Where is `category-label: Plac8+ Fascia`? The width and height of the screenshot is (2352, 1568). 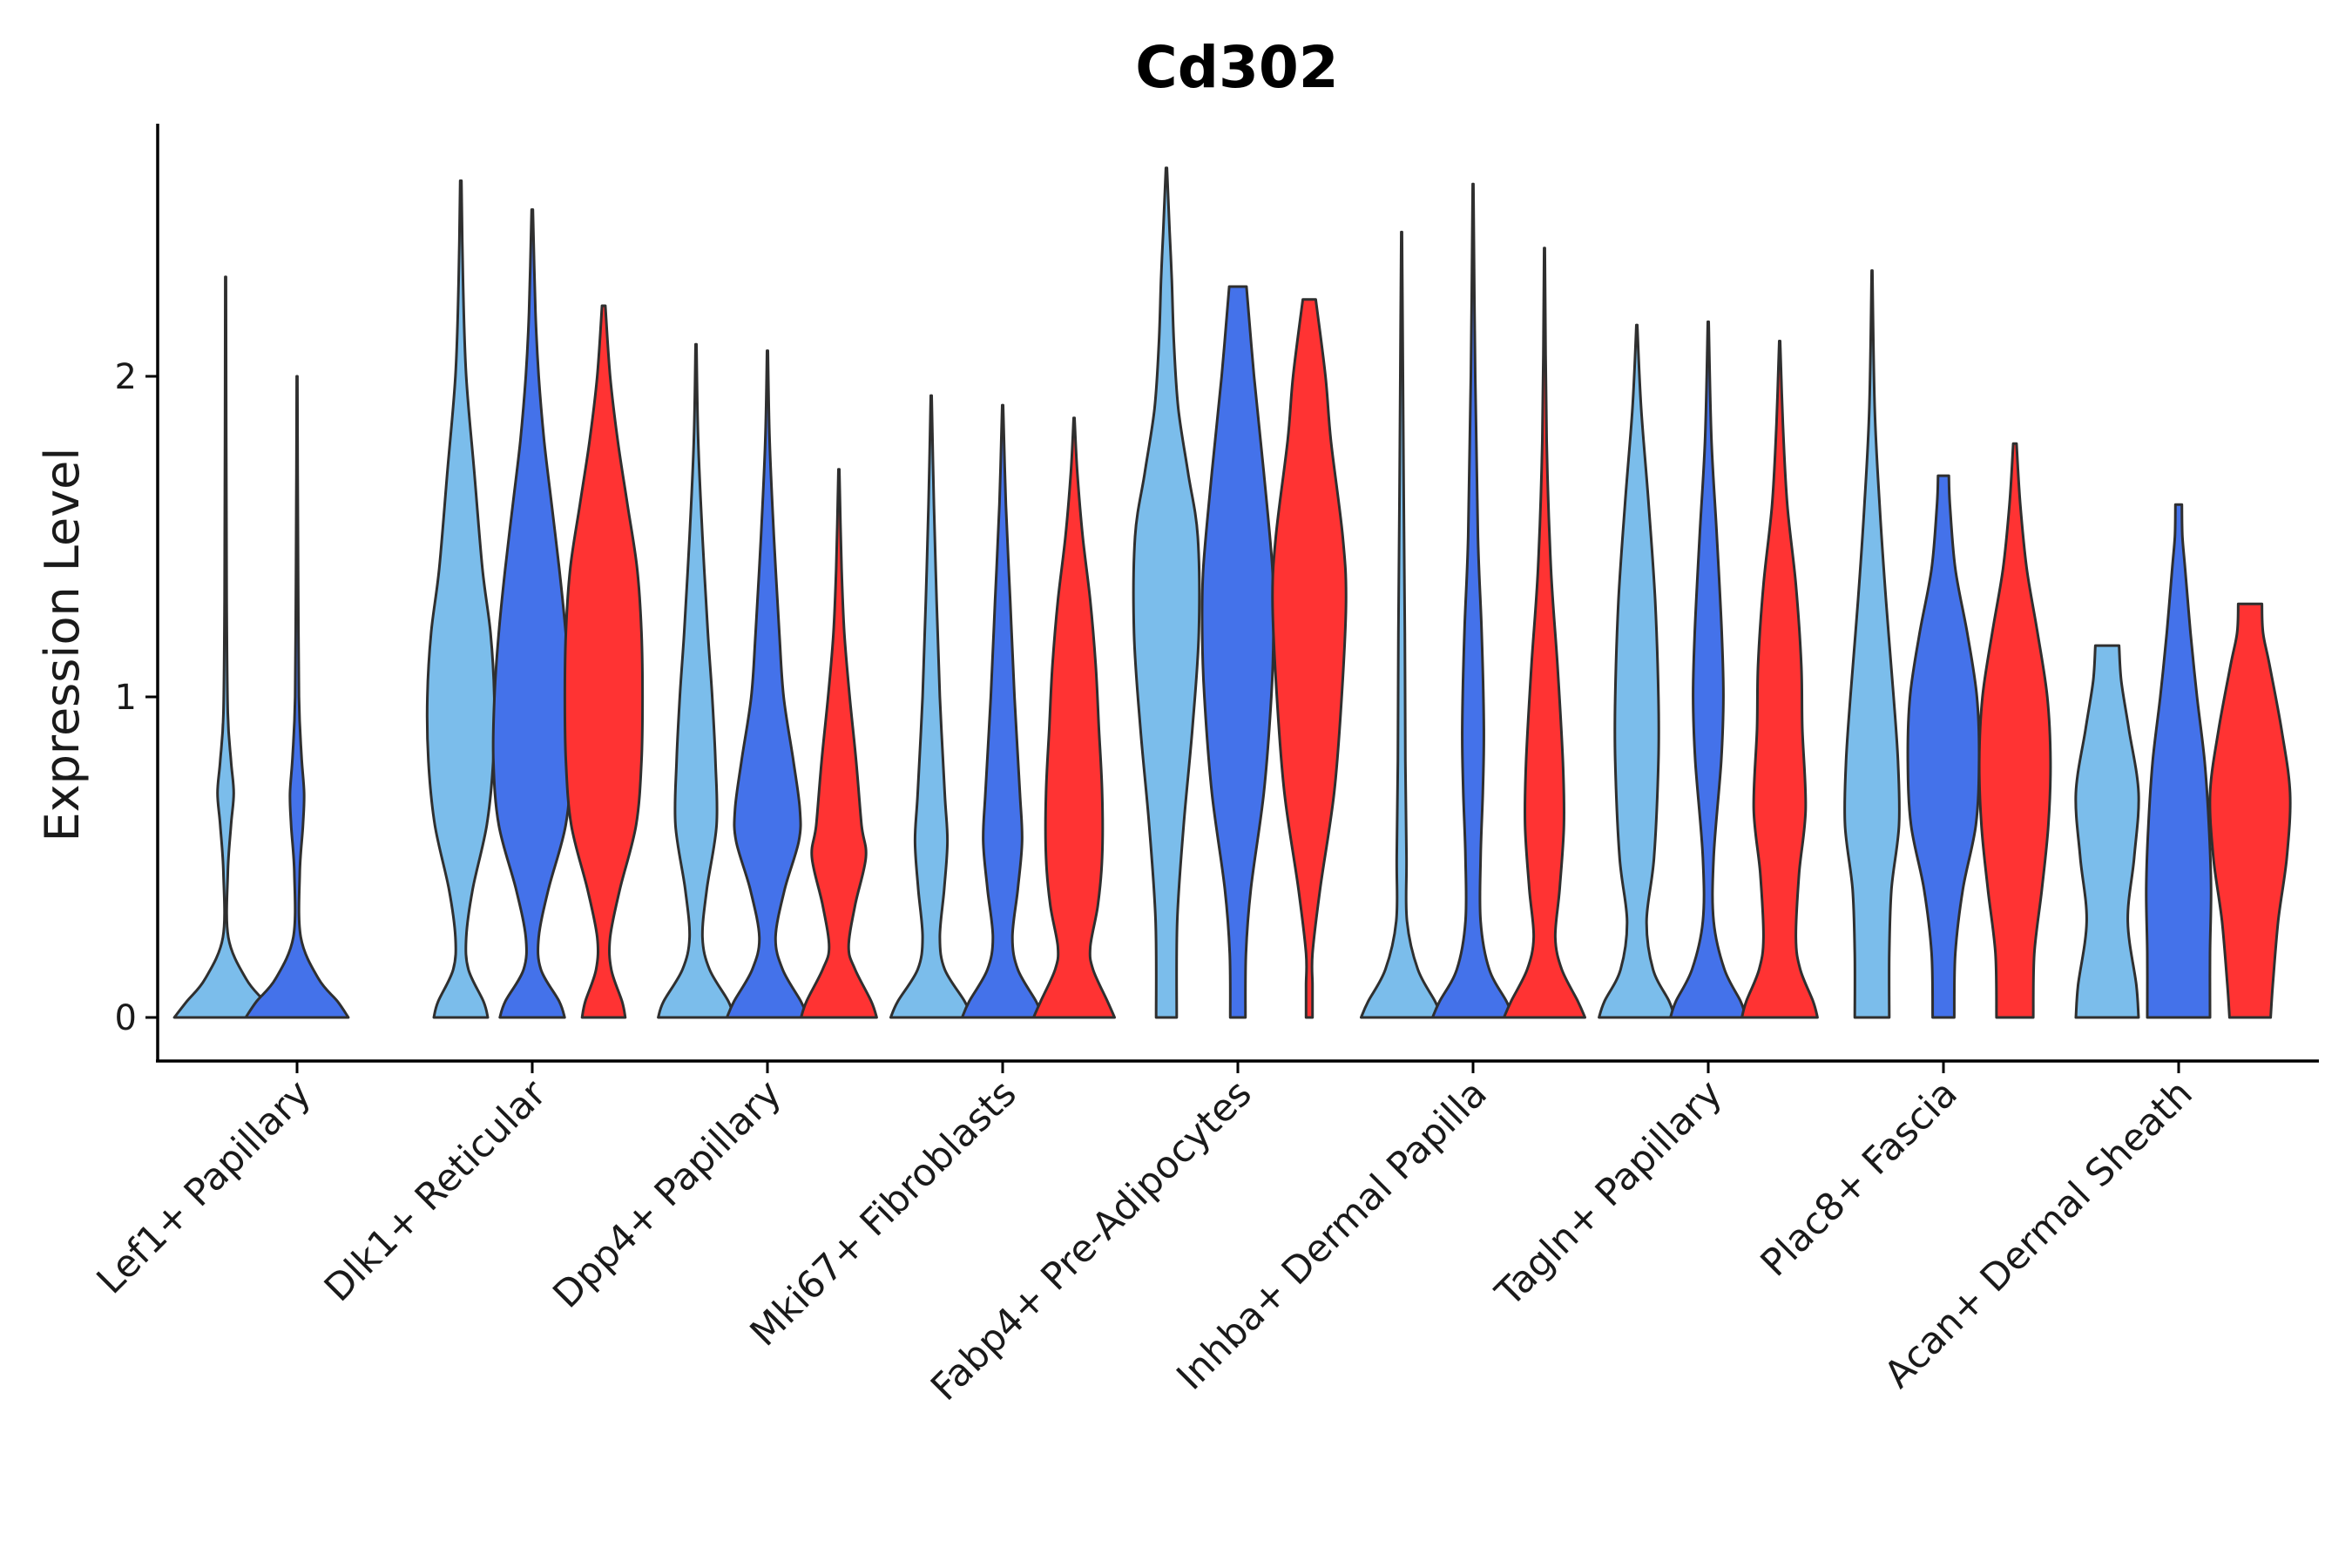
category-label: Plac8+ Fascia is located at coordinates (1859, 1178).